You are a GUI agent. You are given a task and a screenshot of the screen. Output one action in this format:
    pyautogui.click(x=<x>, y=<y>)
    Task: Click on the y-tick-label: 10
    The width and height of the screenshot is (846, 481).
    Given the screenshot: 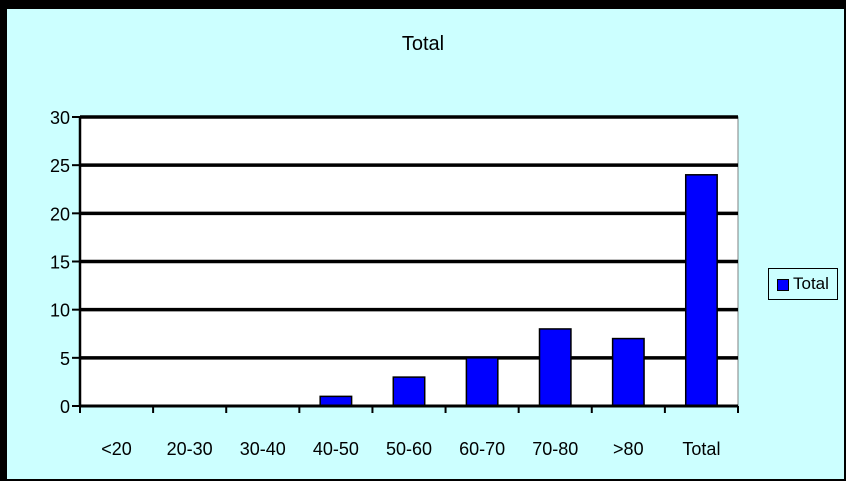 What is the action you would take?
    pyautogui.click(x=60, y=311)
    